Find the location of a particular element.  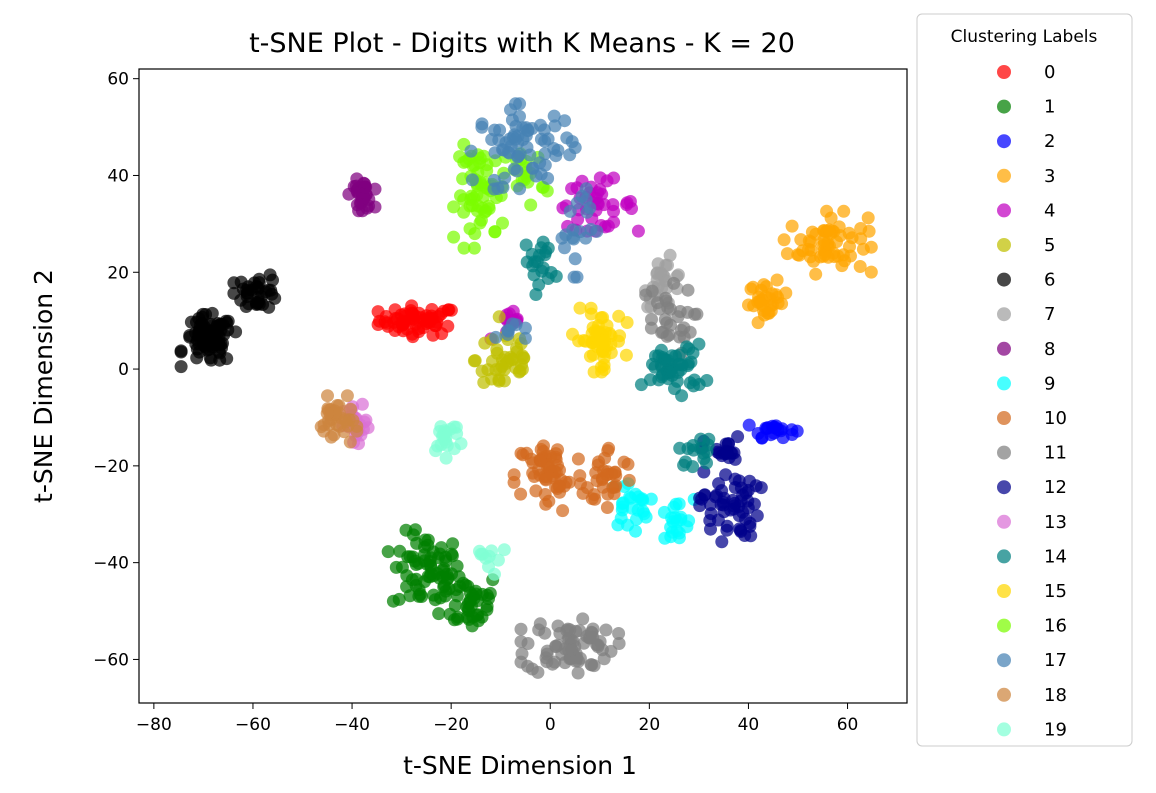

y-tick-label: 0 is located at coordinates (123, 370).